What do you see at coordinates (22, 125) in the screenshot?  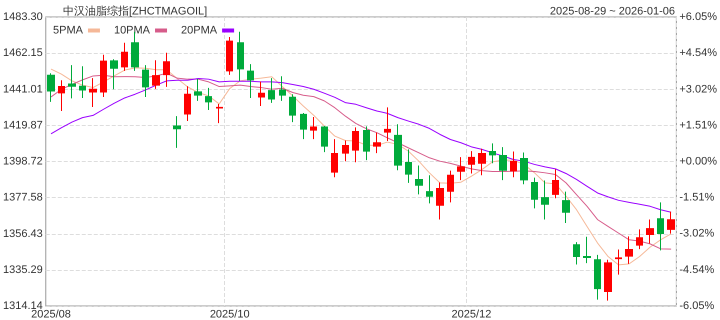 I see `y-tick-label: 1419.87` at bounding box center [22, 125].